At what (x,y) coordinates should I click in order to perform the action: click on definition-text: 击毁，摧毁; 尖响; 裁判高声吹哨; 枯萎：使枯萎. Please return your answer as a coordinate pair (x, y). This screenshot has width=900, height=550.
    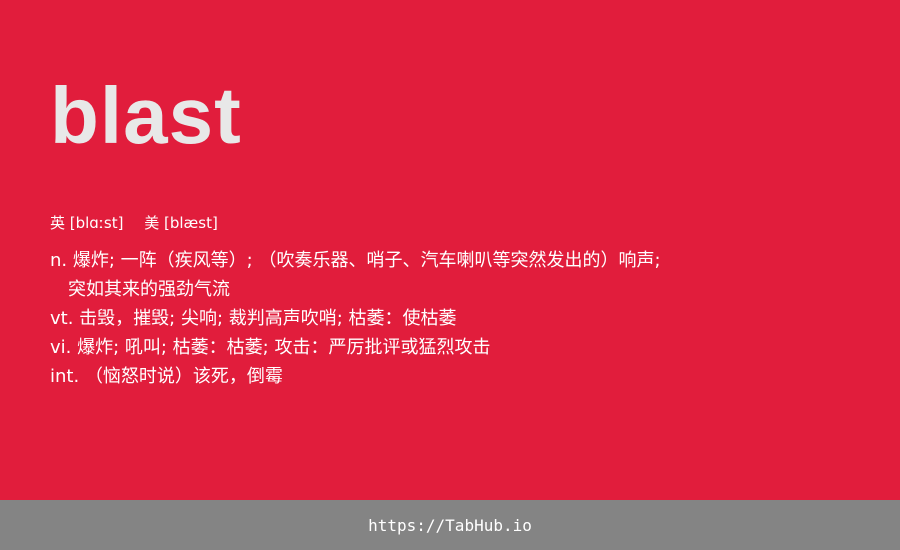
    Looking at the image, I should click on (268, 318).